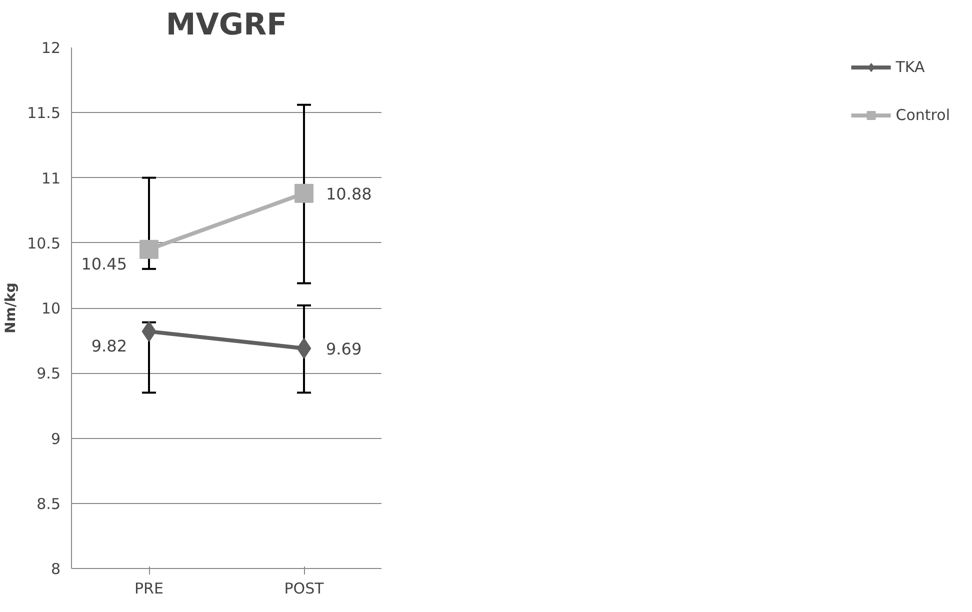  I want to click on y-tick-label: 8.5, so click(48, 503).